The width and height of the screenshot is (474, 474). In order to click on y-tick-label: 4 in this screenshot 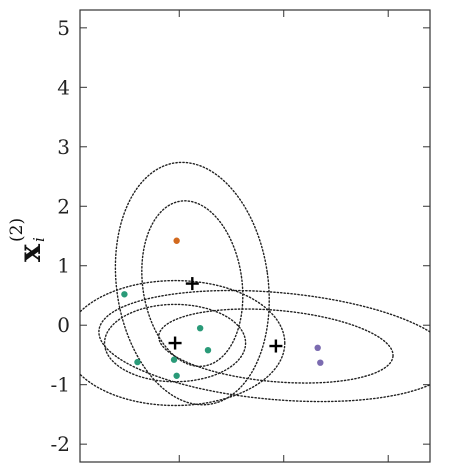, I will do `click(63, 87)`.